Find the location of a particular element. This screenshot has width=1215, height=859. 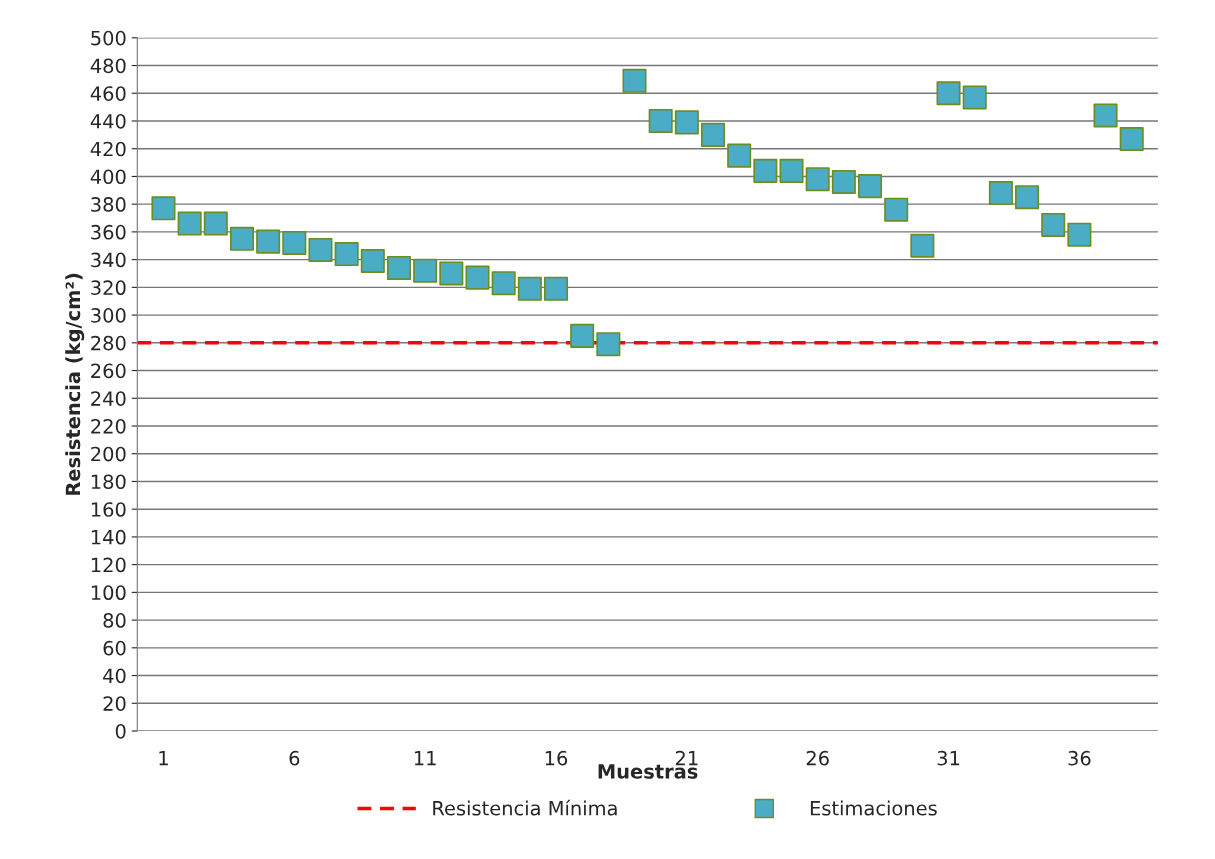

x-axis-title: Muestras is located at coordinates (648, 771).